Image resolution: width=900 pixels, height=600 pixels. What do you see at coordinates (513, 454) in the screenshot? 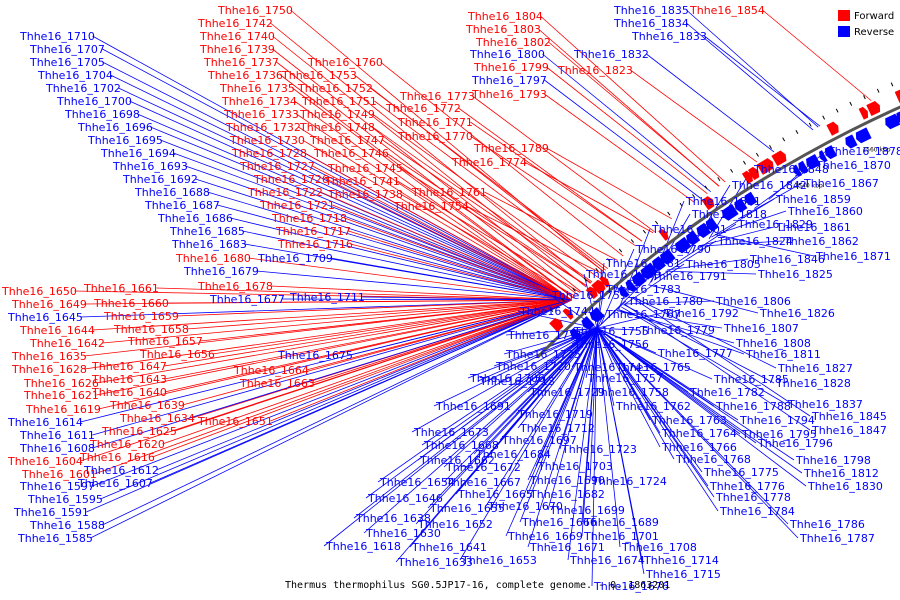
I see `gene-label-inner: Thhe16_1684` at bounding box center [513, 454].